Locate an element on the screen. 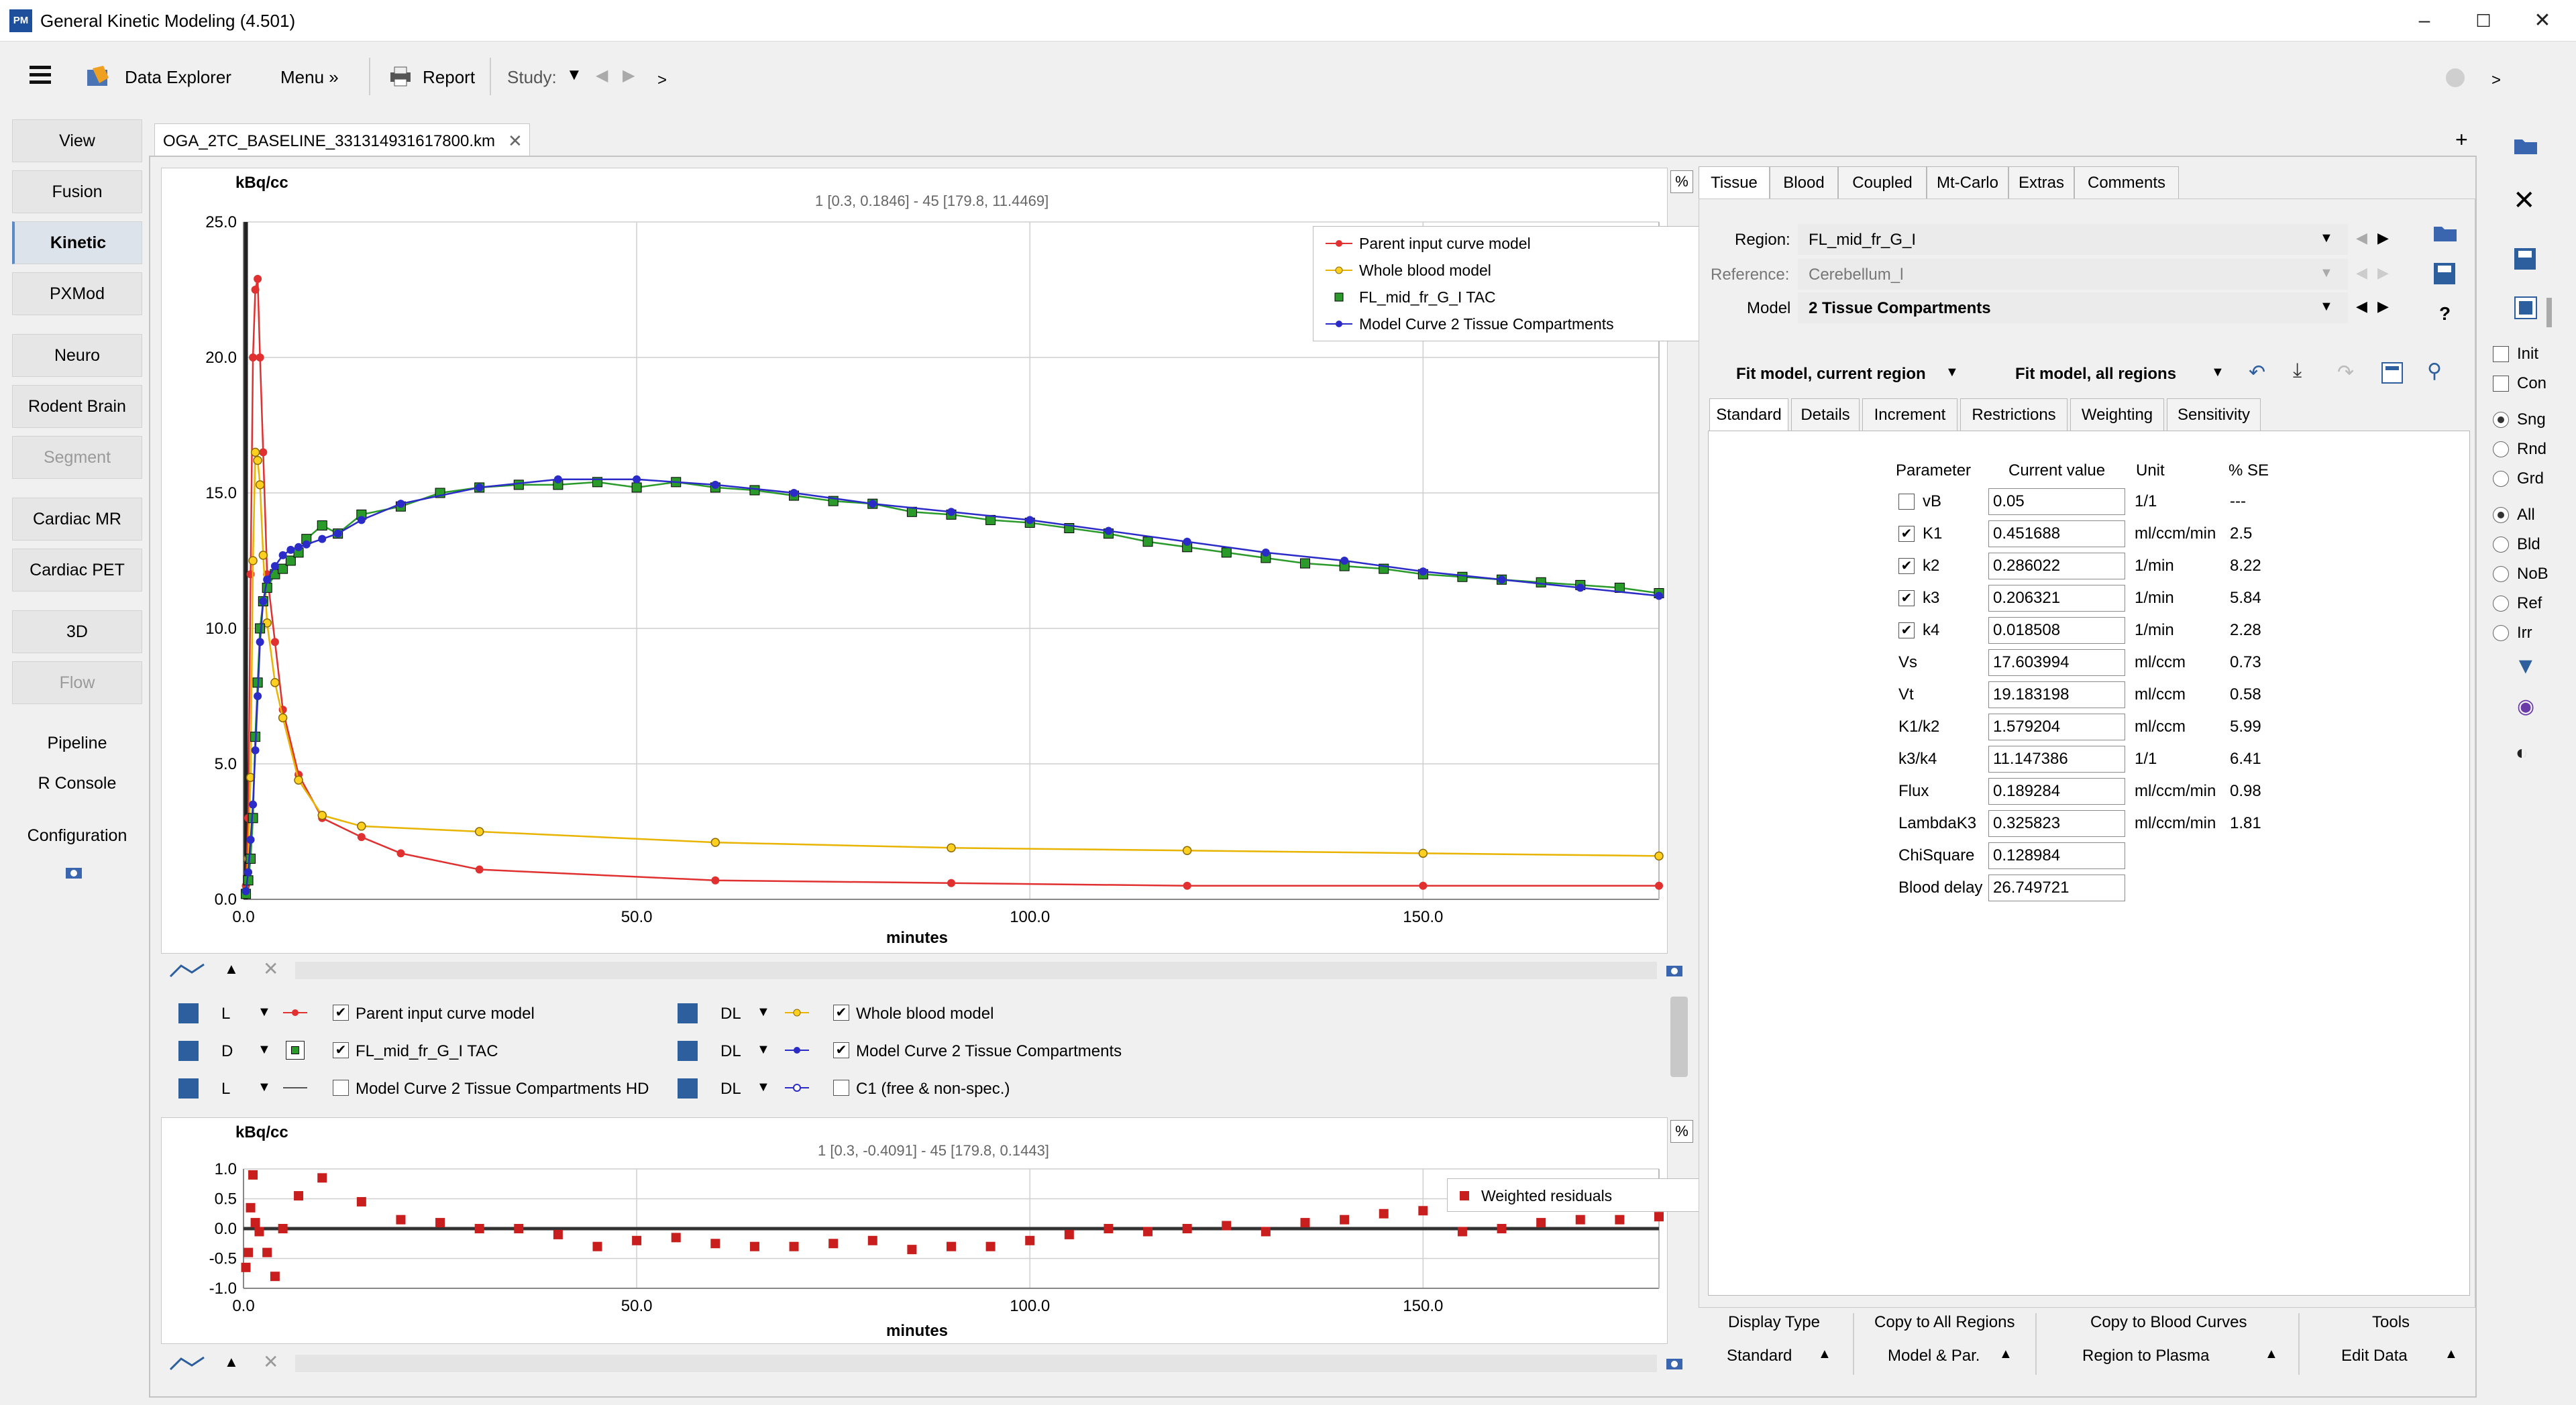 This screenshot has width=2576, height=1405. subtab-increment: Increment is located at coordinates (1909, 415).